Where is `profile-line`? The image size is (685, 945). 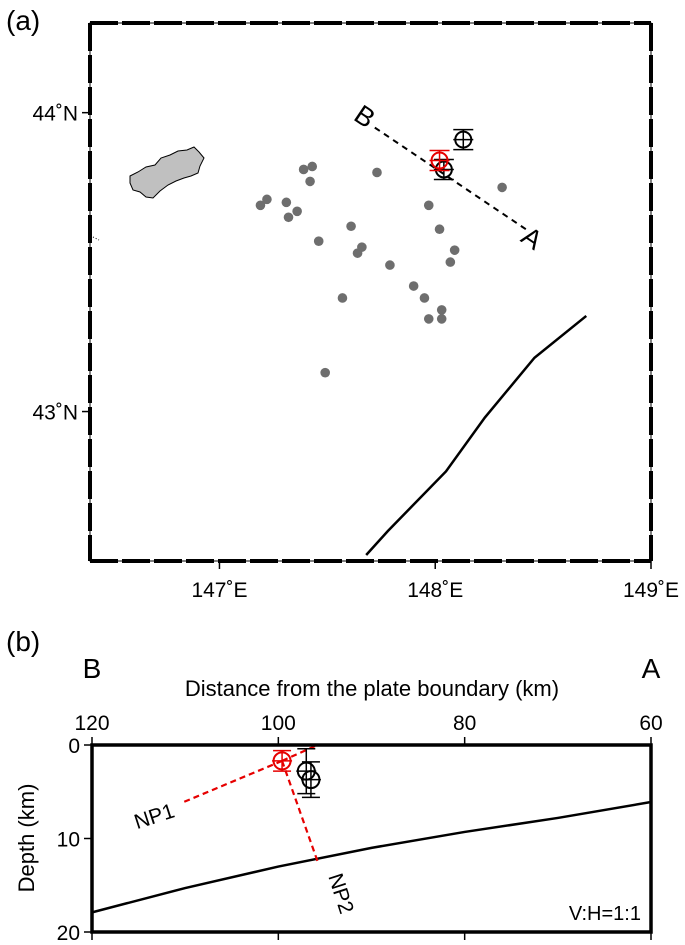 profile-line is located at coordinates (450, 178).